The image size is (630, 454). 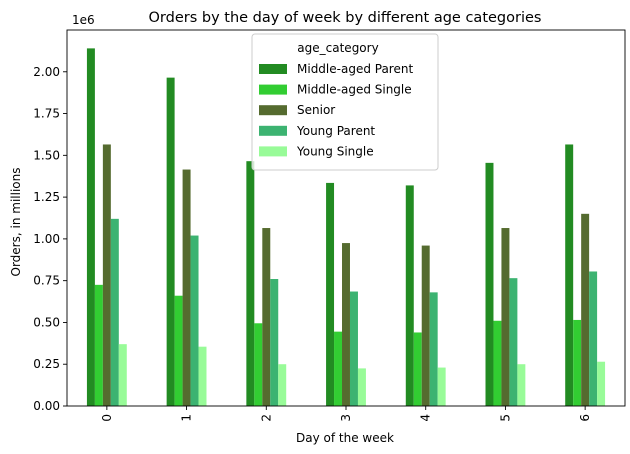 What do you see at coordinates (187, 418) in the screenshot?
I see `x-tick-label: 1` at bounding box center [187, 418].